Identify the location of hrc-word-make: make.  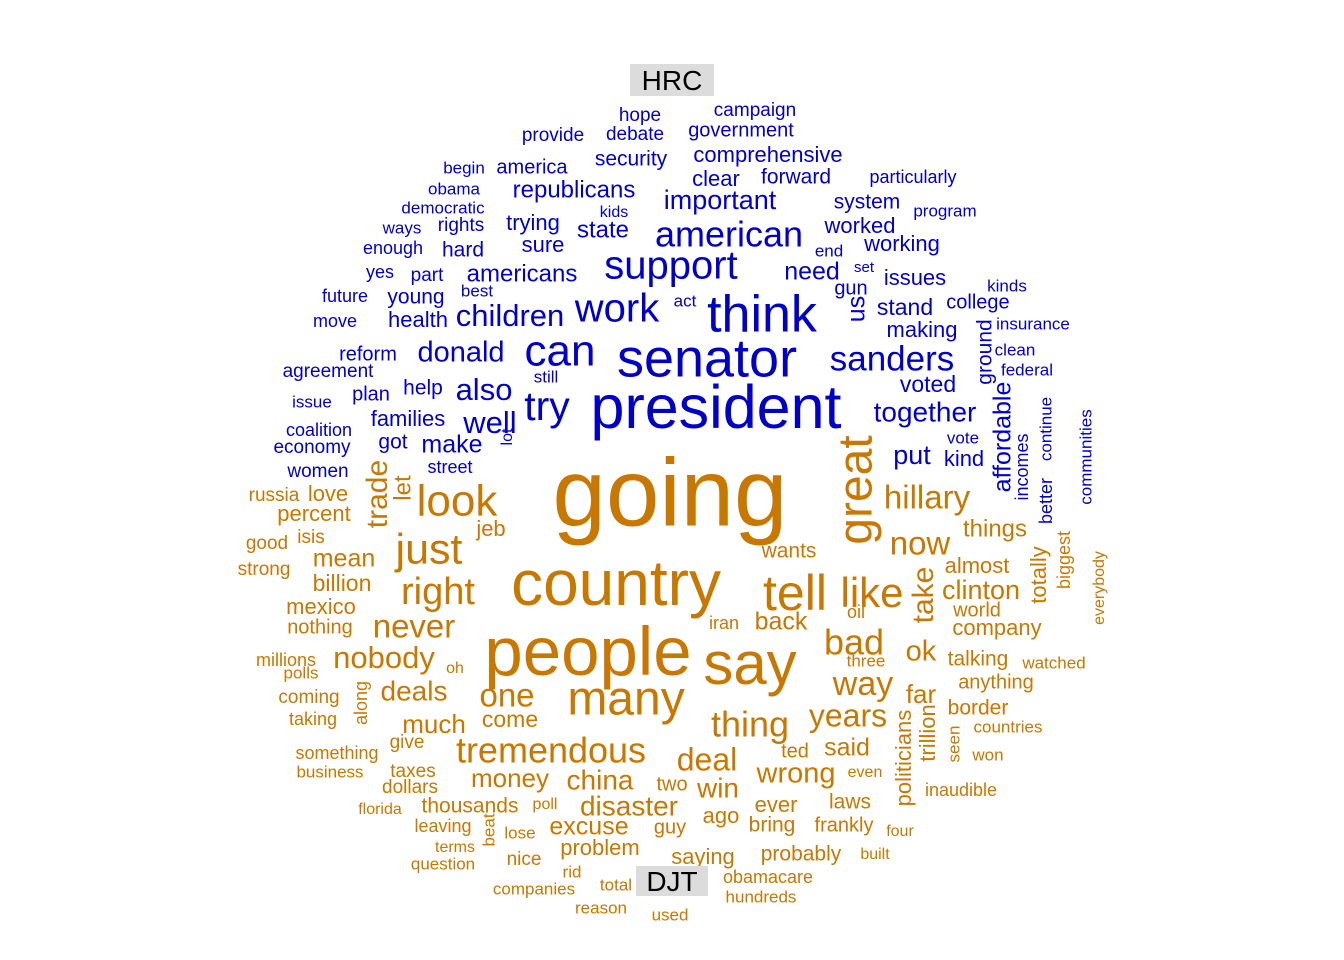
(451, 445).